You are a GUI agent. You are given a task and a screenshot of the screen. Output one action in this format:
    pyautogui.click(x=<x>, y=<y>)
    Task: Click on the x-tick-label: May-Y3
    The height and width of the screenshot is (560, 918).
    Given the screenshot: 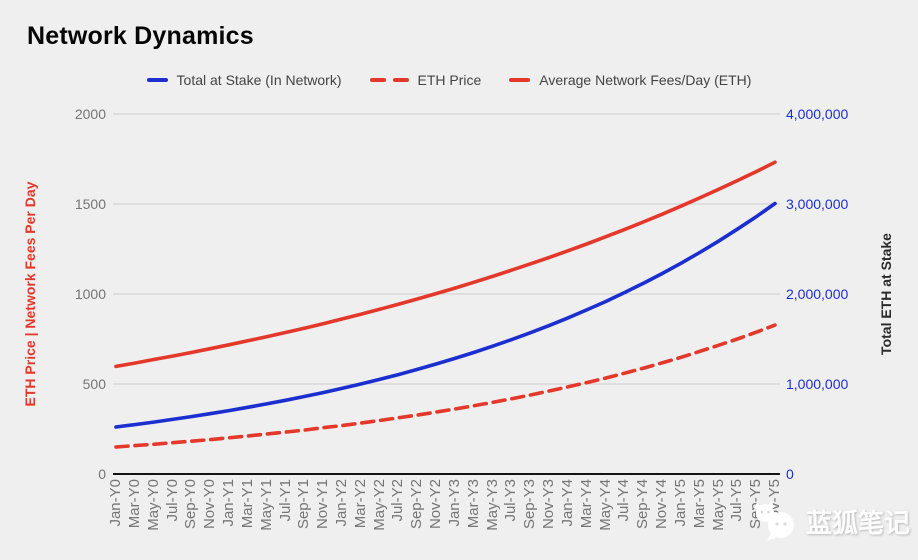 What is the action you would take?
    pyautogui.click(x=492, y=505)
    